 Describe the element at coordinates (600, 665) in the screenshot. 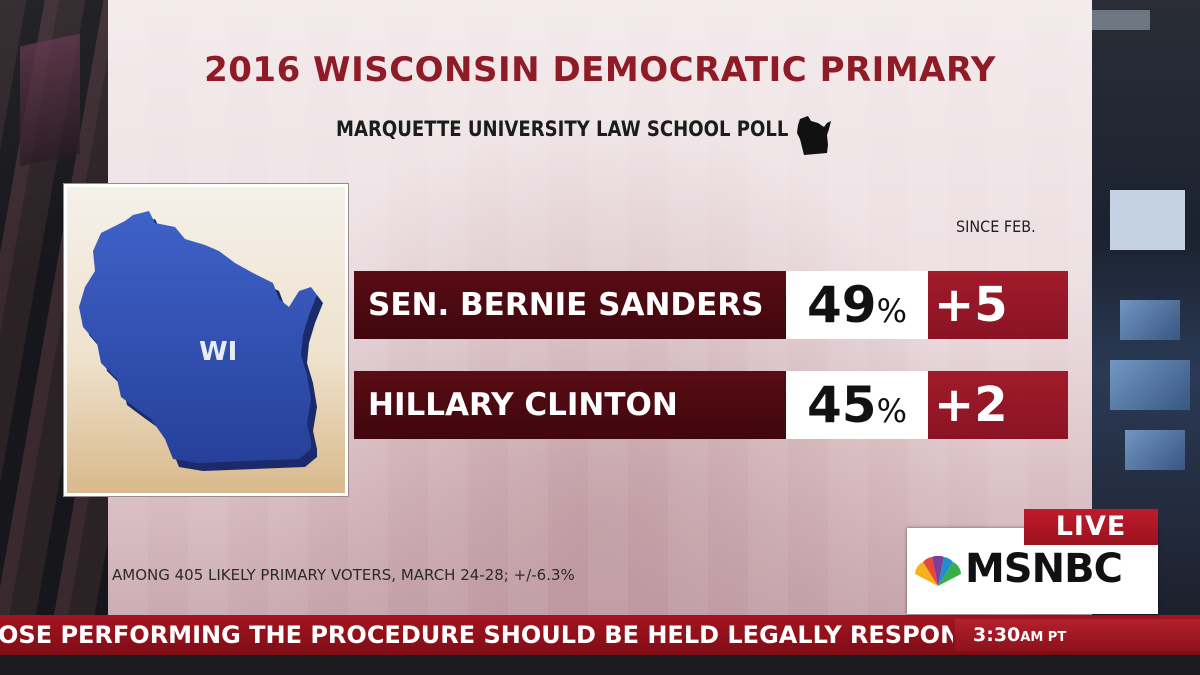

I see `lower-strip` at that location.